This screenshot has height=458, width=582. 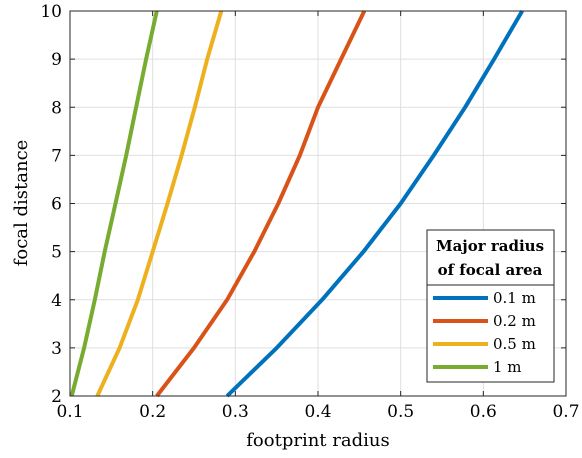 What do you see at coordinates (56, 301) in the screenshot?
I see `y-tick-label: 4` at bounding box center [56, 301].